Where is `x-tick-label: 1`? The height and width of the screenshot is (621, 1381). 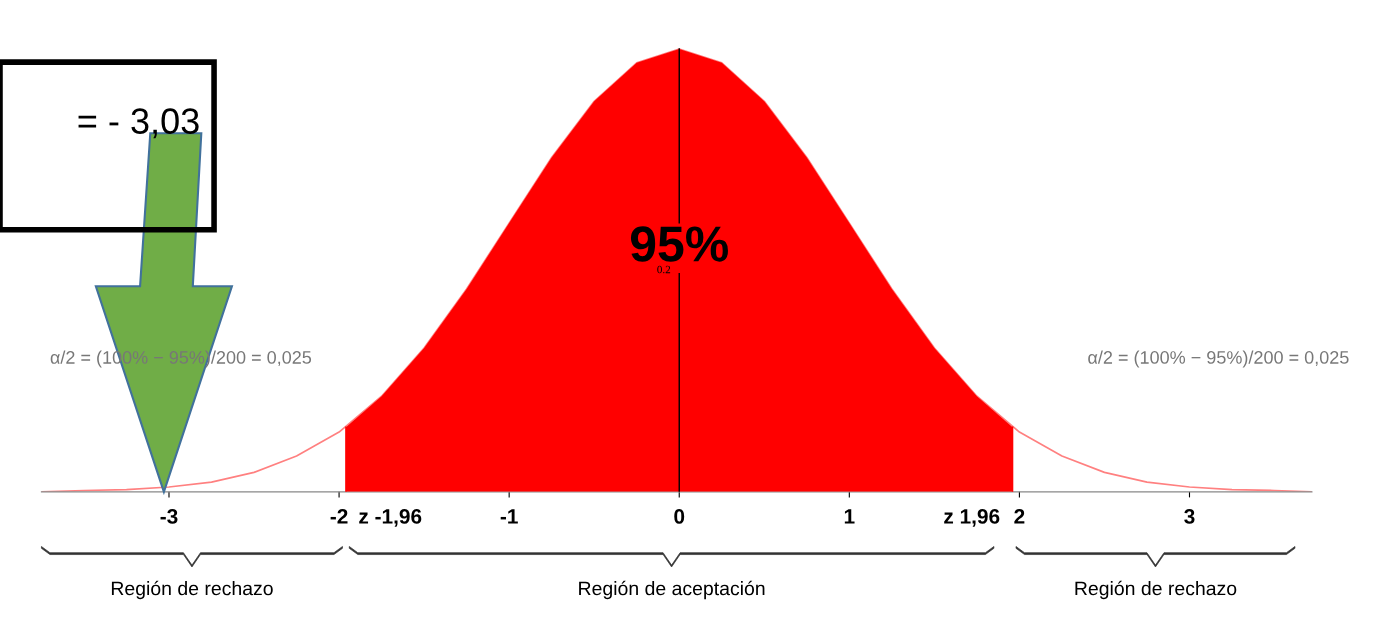 x-tick-label: 1 is located at coordinates (849, 516).